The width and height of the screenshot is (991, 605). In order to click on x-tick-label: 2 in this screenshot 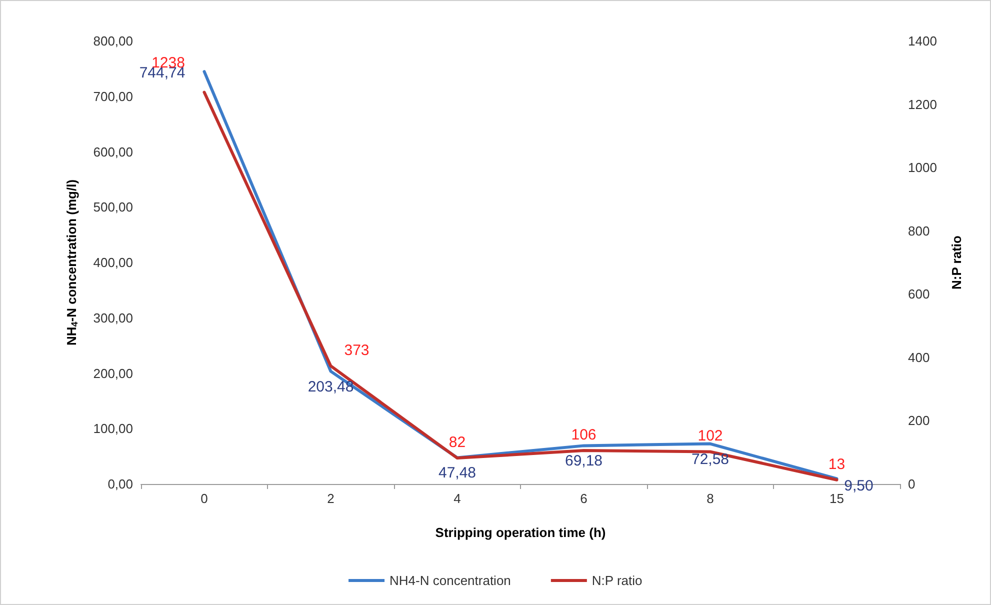, I will do `click(330, 498)`.